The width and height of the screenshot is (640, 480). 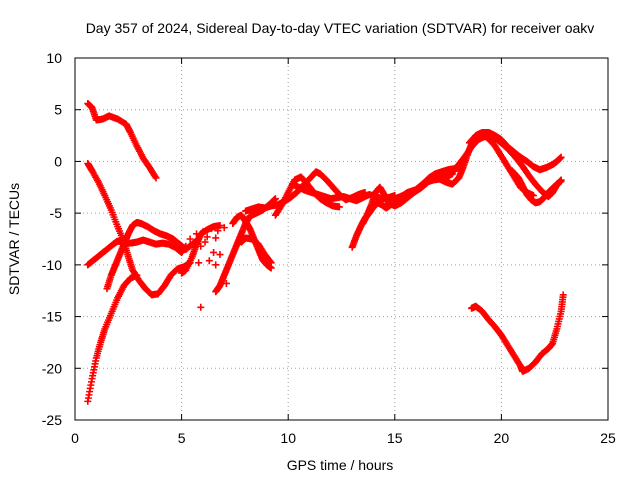 I want to click on x-tick-label: 15, so click(x=395, y=438).